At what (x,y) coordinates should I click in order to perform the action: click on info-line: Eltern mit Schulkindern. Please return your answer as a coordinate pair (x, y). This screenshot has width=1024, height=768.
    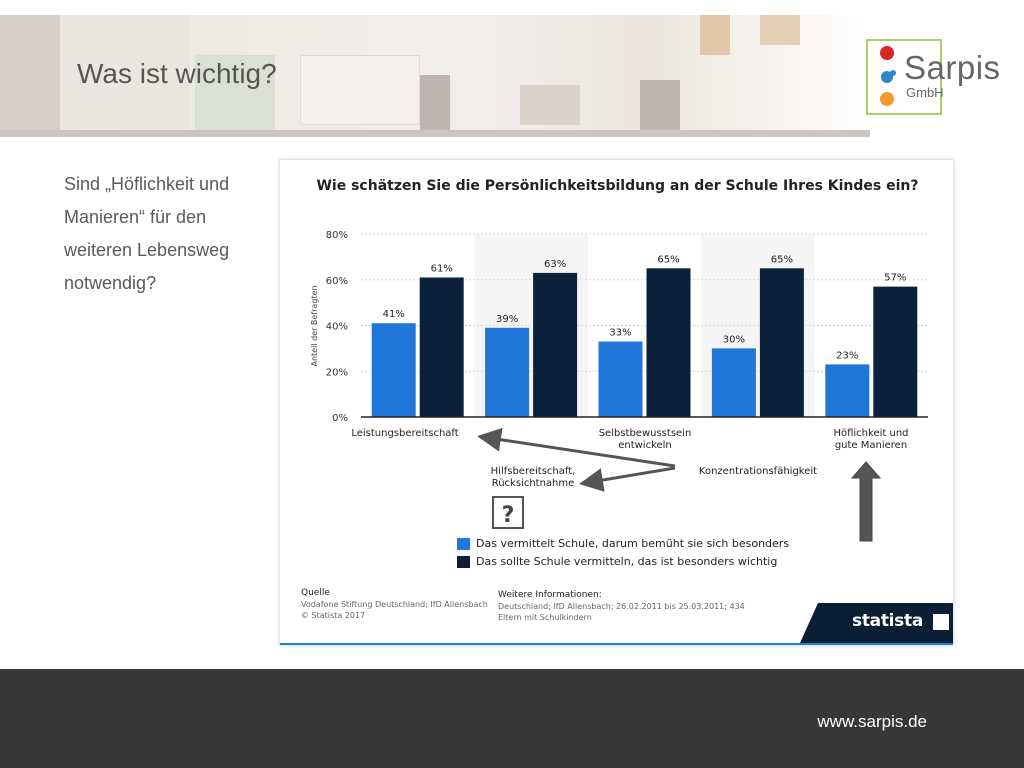
    Looking at the image, I should click on (545, 617).